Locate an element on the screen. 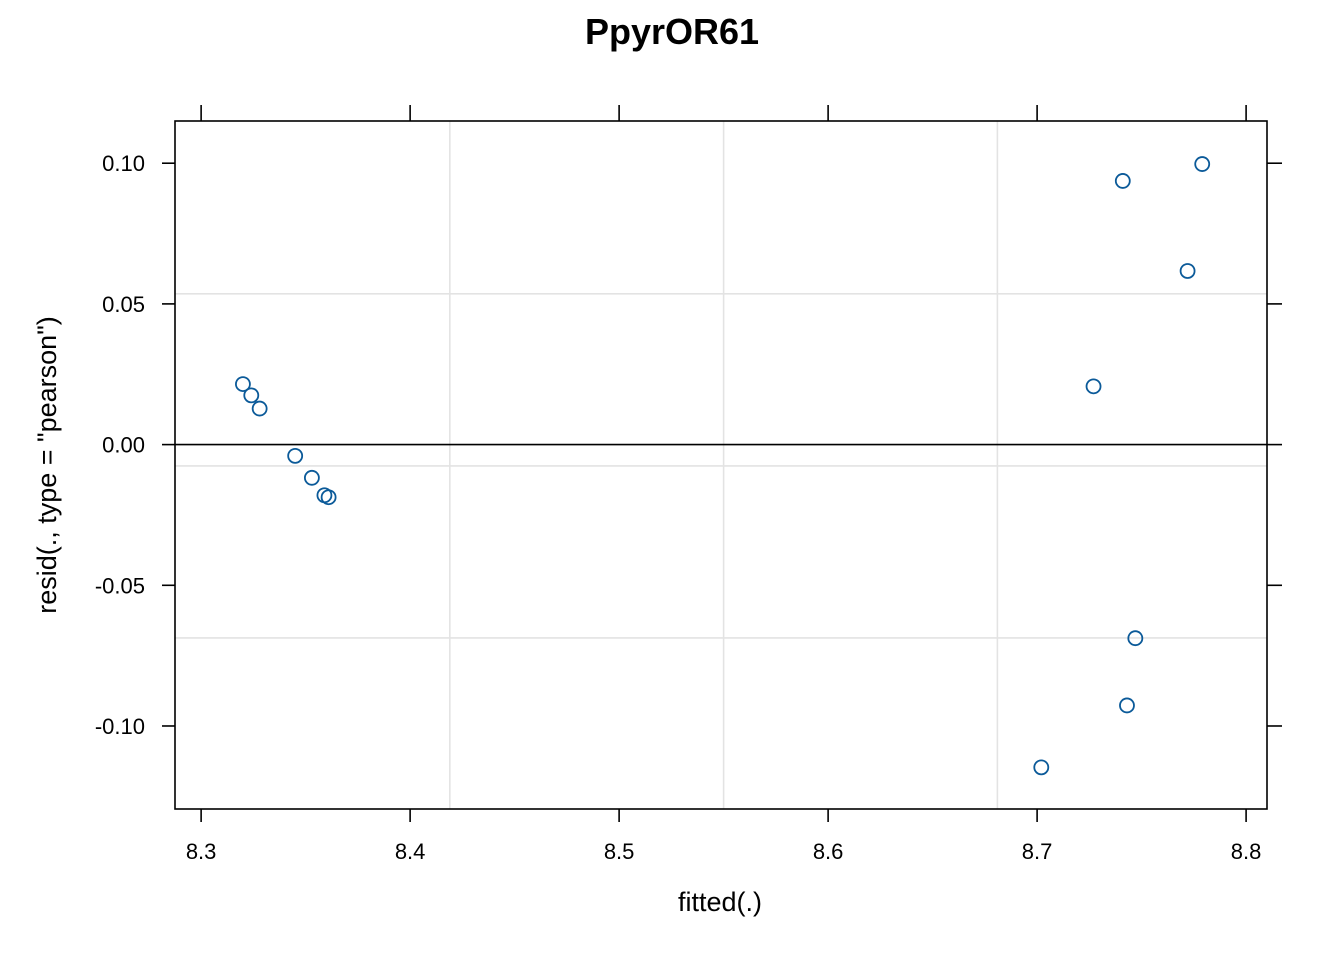 The image size is (1344, 960). chart-title: PpyrOR61 is located at coordinates (672, 31).